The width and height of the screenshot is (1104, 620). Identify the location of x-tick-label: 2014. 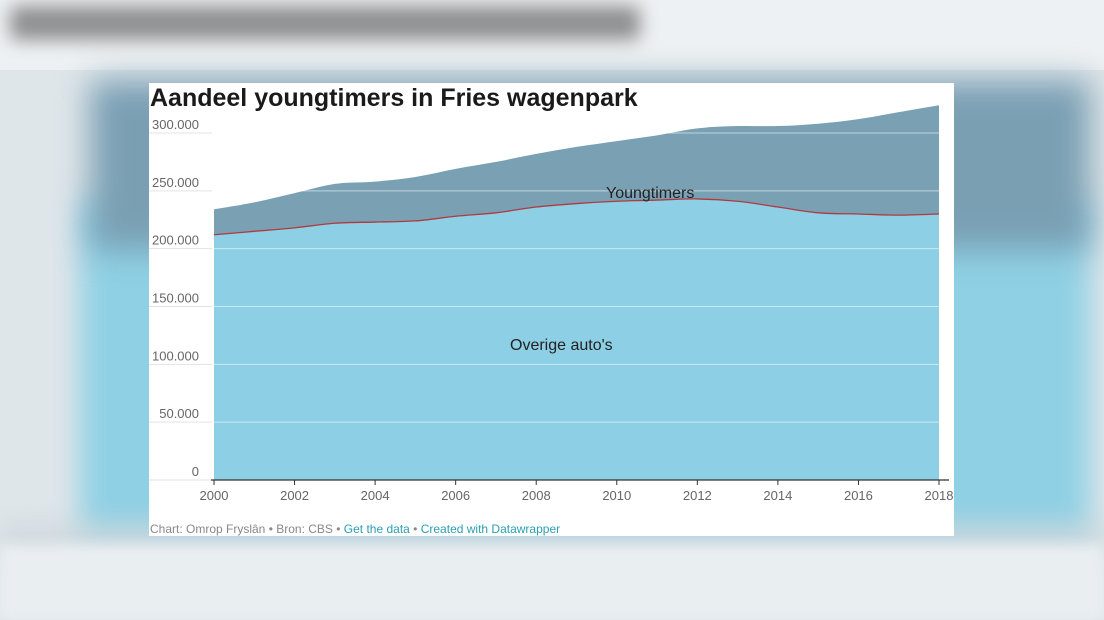
(777, 495).